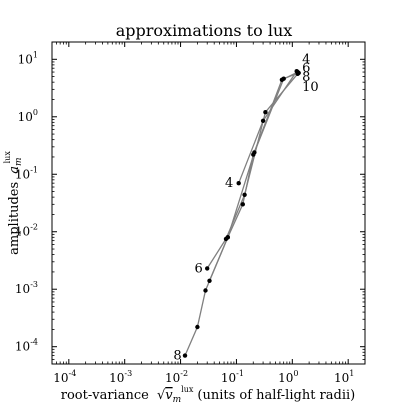 The height and width of the screenshot is (407, 407). Describe the element at coordinates (288, 377) in the screenshot. I see `x-tick-label: 10⁰` at that location.